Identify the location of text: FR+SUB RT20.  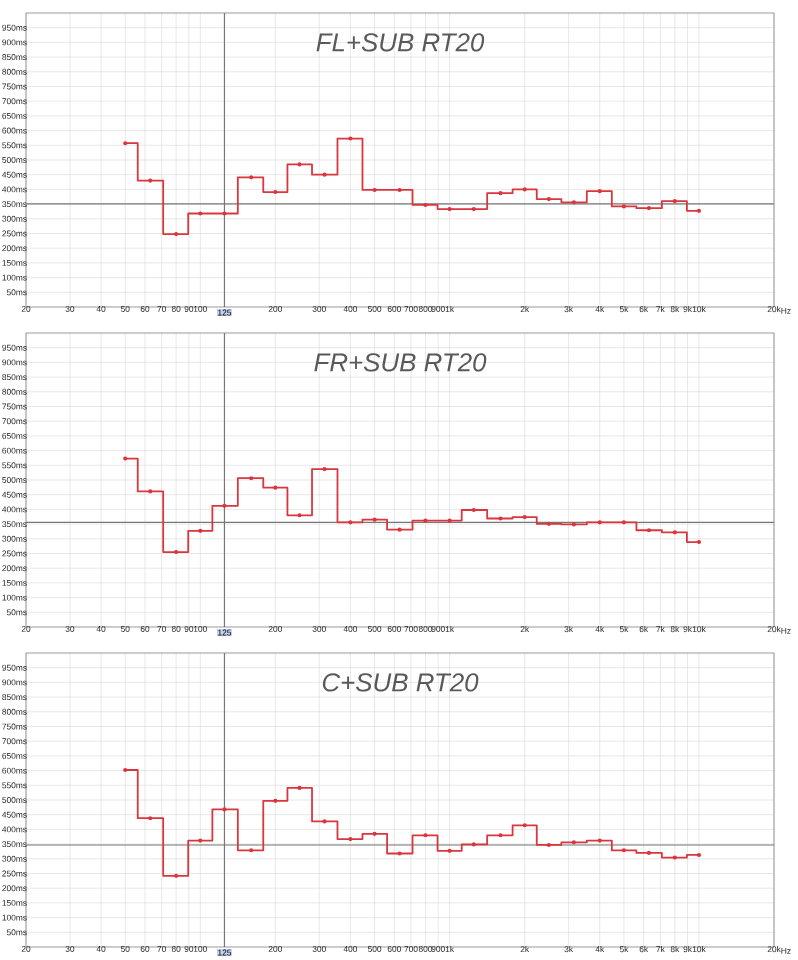
(400, 362).